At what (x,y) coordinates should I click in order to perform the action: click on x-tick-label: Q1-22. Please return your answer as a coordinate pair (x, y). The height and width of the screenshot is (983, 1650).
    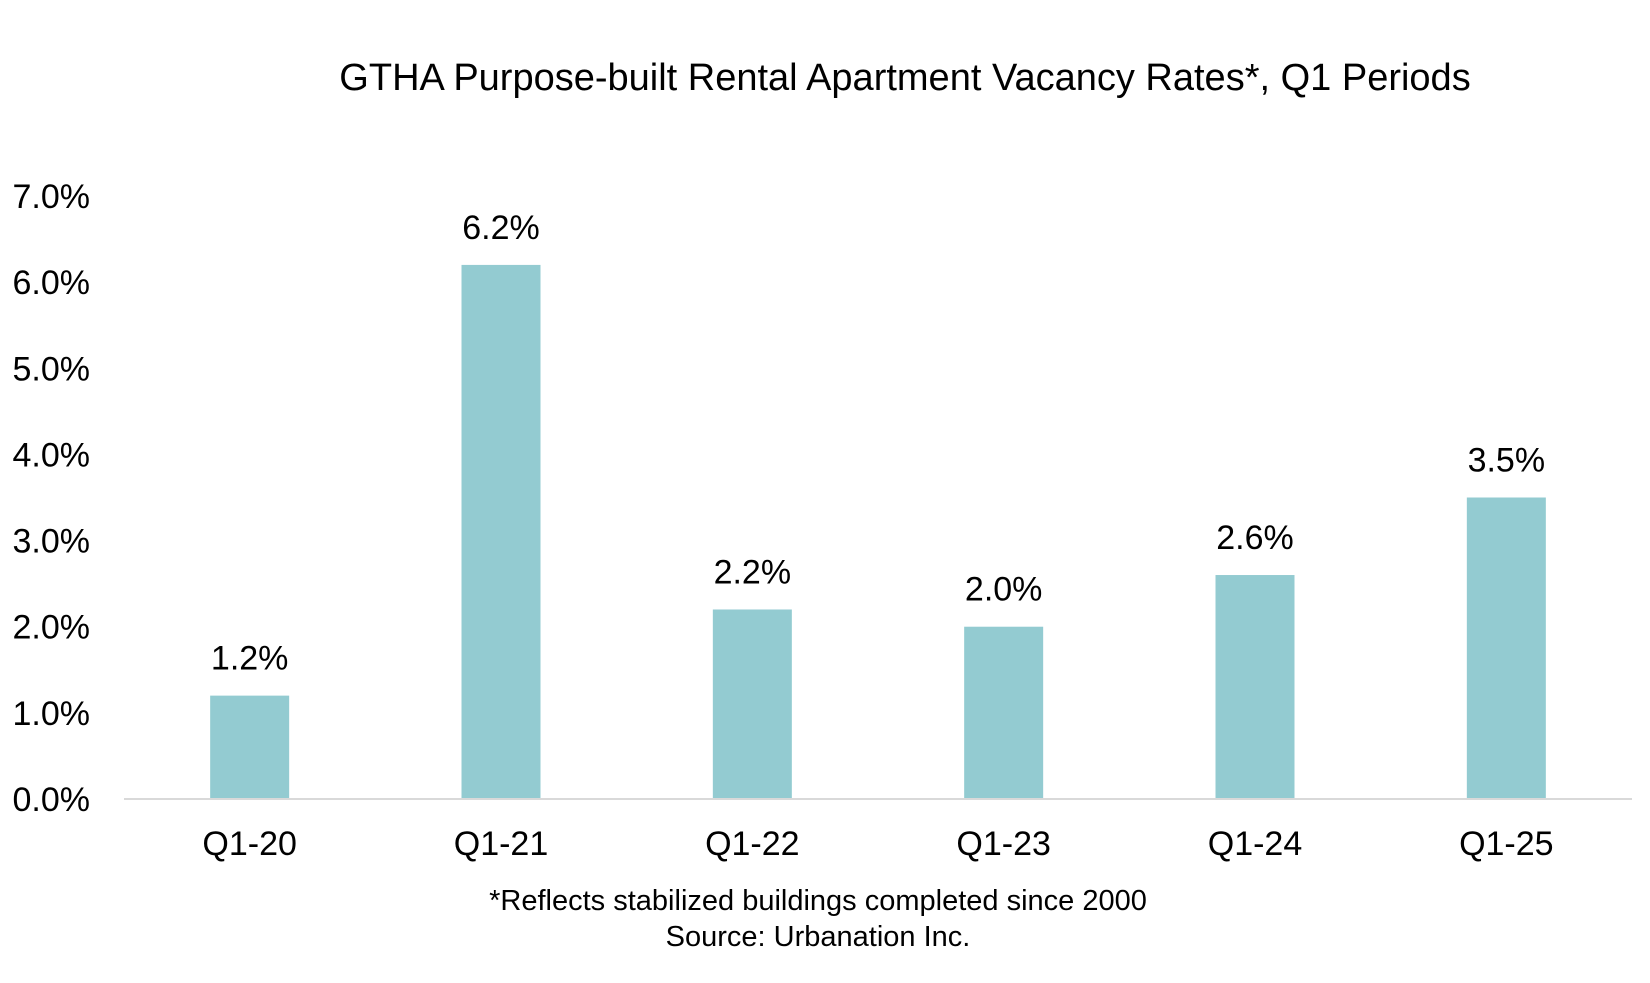
    Looking at the image, I should click on (752, 844).